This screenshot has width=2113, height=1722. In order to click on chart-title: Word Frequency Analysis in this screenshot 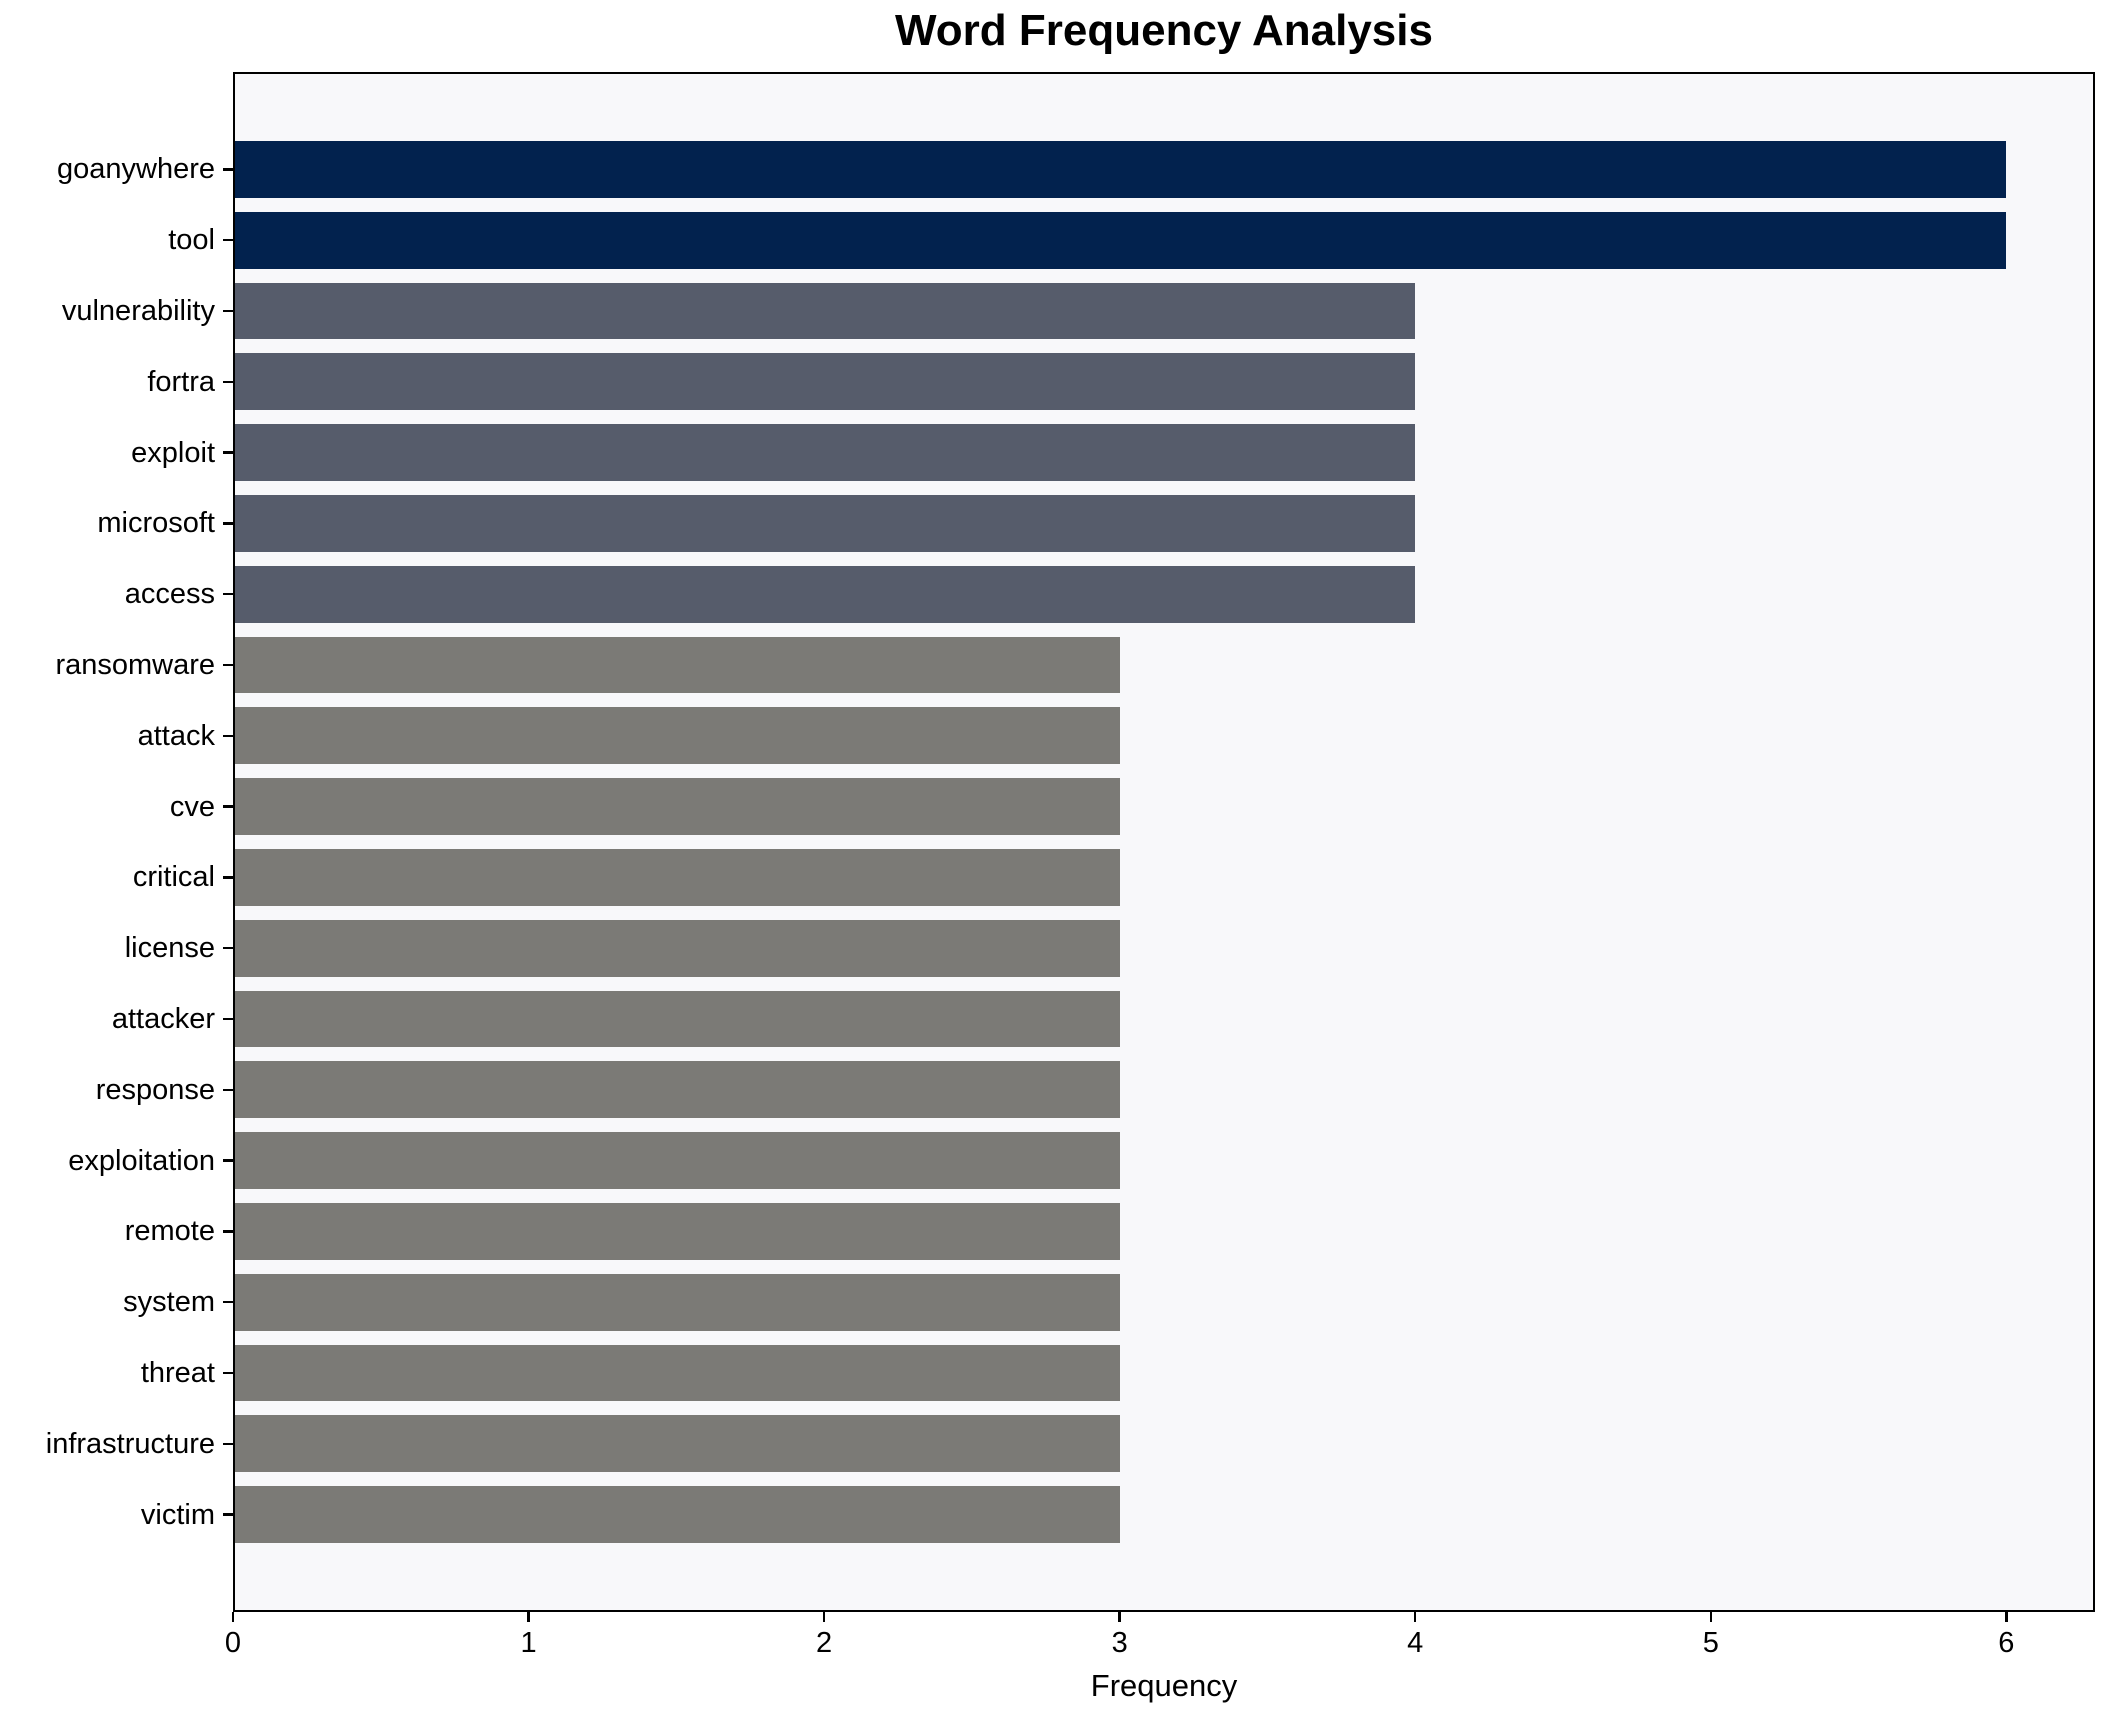, I will do `click(1164, 30)`.